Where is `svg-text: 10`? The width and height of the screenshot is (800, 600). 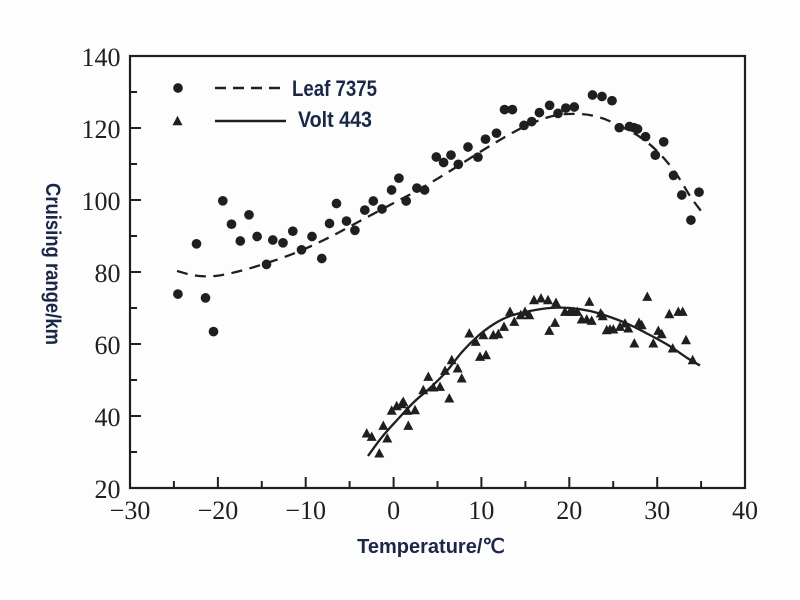 svg-text: 10 is located at coordinates (481, 510).